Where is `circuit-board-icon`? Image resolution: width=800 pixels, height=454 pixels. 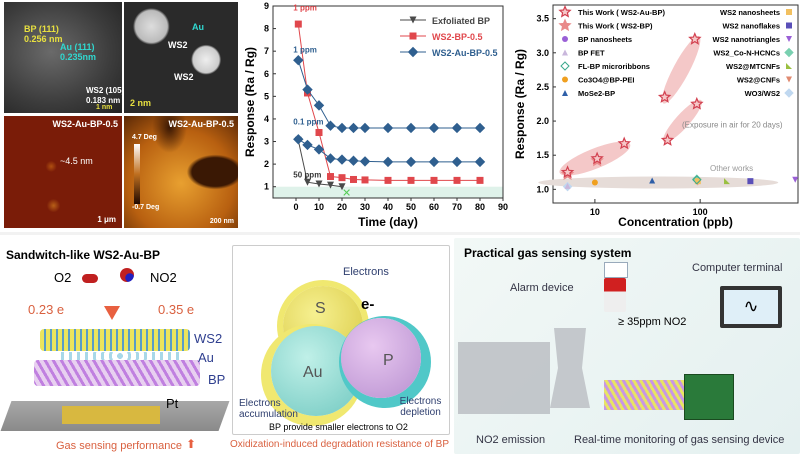
circuit-board-icon is located at coordinates (709, 397).